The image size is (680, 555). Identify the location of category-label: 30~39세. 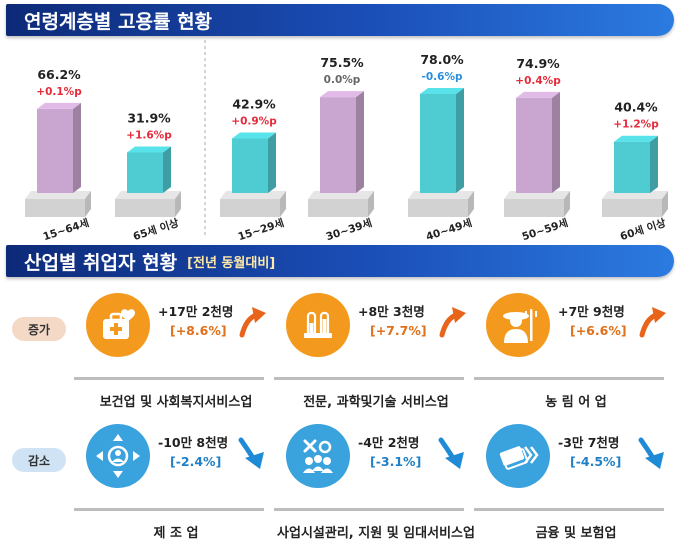
(348, 228).